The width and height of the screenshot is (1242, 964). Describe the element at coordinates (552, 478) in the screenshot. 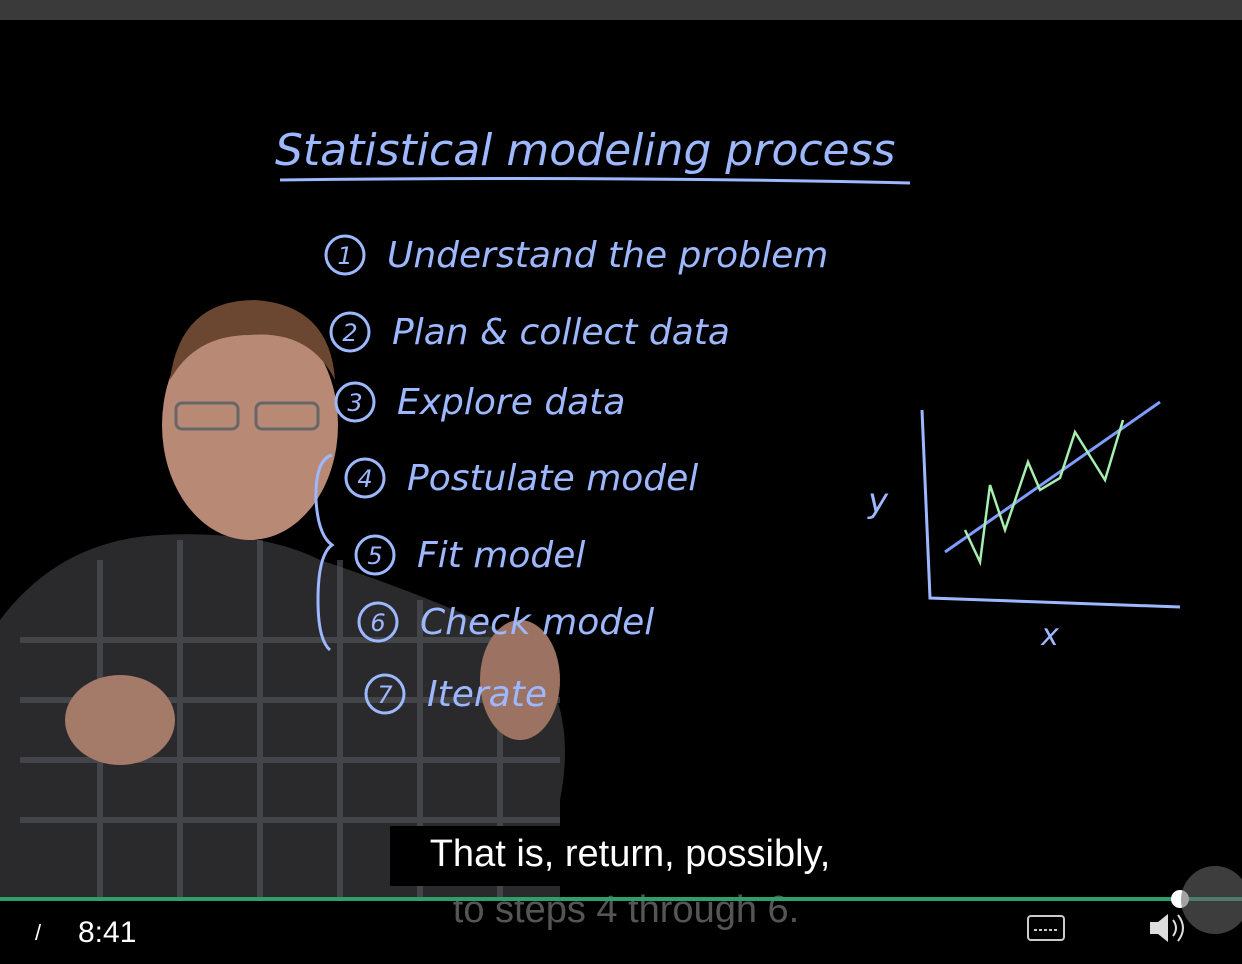

I see `step-label: Postulate model` at that location.